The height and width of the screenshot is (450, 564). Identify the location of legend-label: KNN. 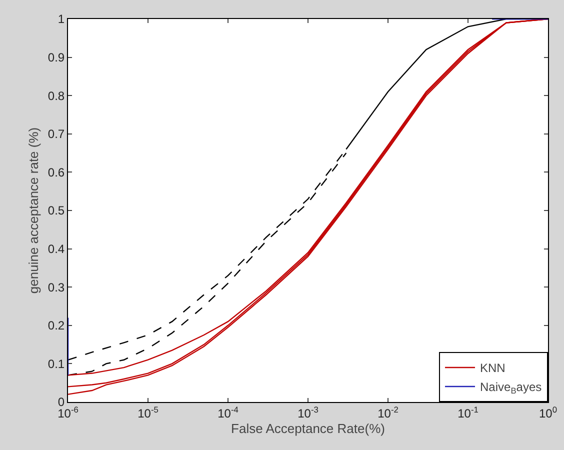
(493, 368).